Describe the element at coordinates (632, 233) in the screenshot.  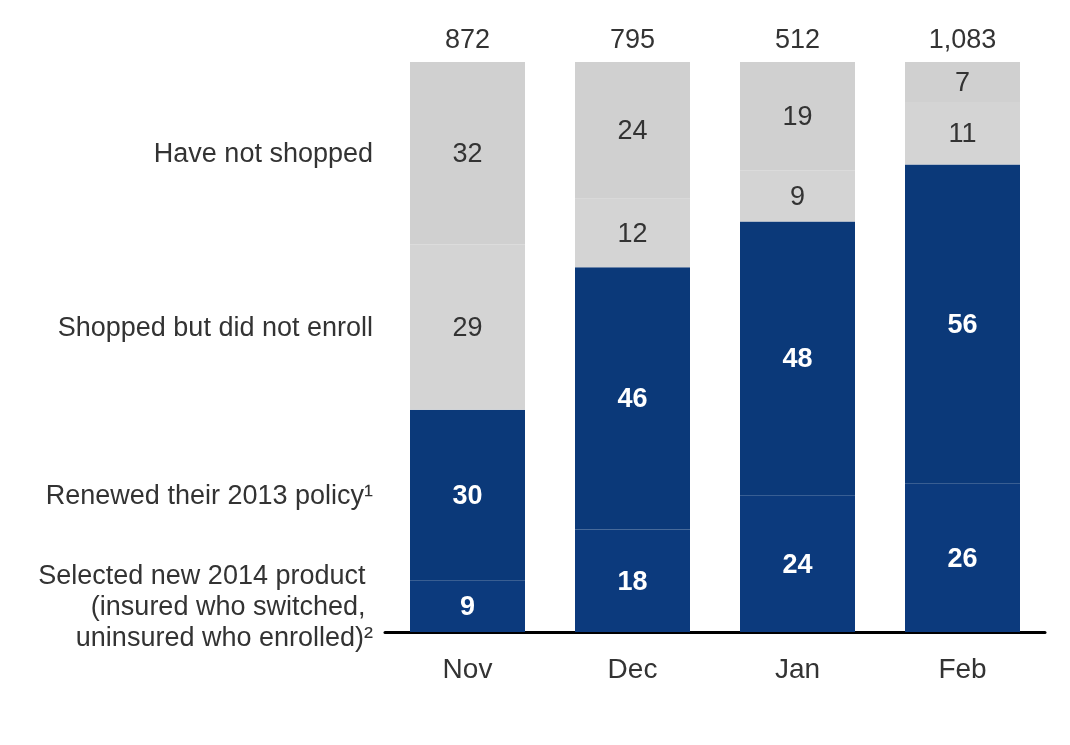
I see `data-label: 12` at that location.